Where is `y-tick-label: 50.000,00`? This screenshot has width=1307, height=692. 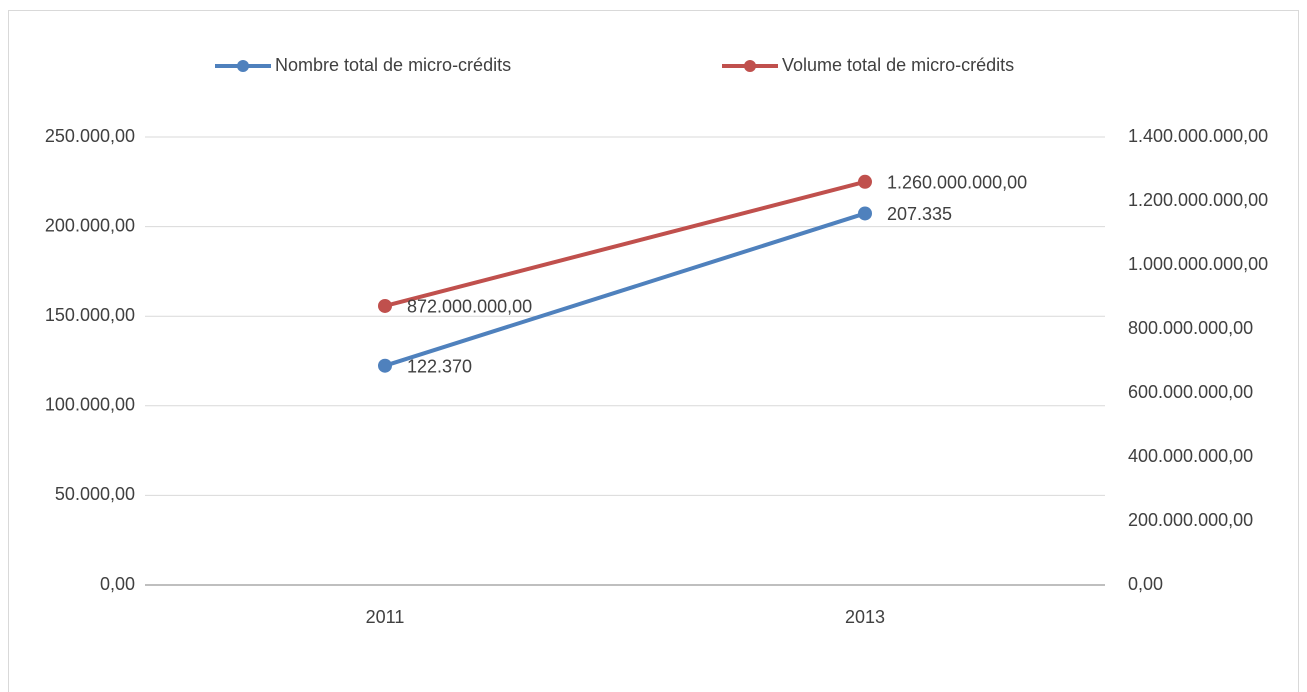
y-tick-label: 50.000,00 is located at coordinates (95, 494).